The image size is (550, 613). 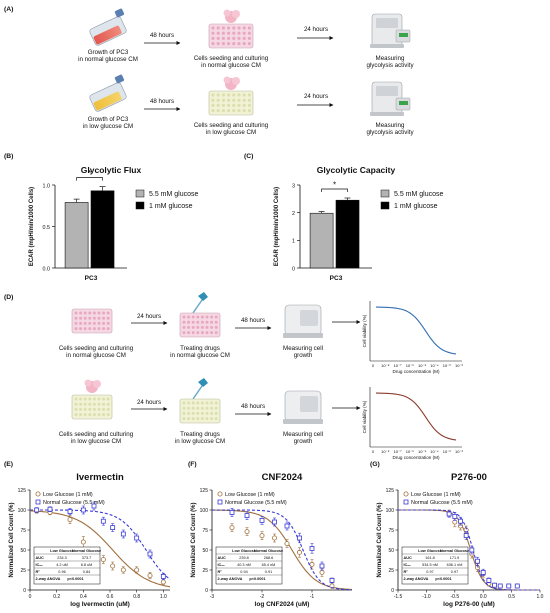 What do you see at coordinates (62, 558) in the screenshot?
I see `stats-cell: 234.3` at bounding box center [62, 558].